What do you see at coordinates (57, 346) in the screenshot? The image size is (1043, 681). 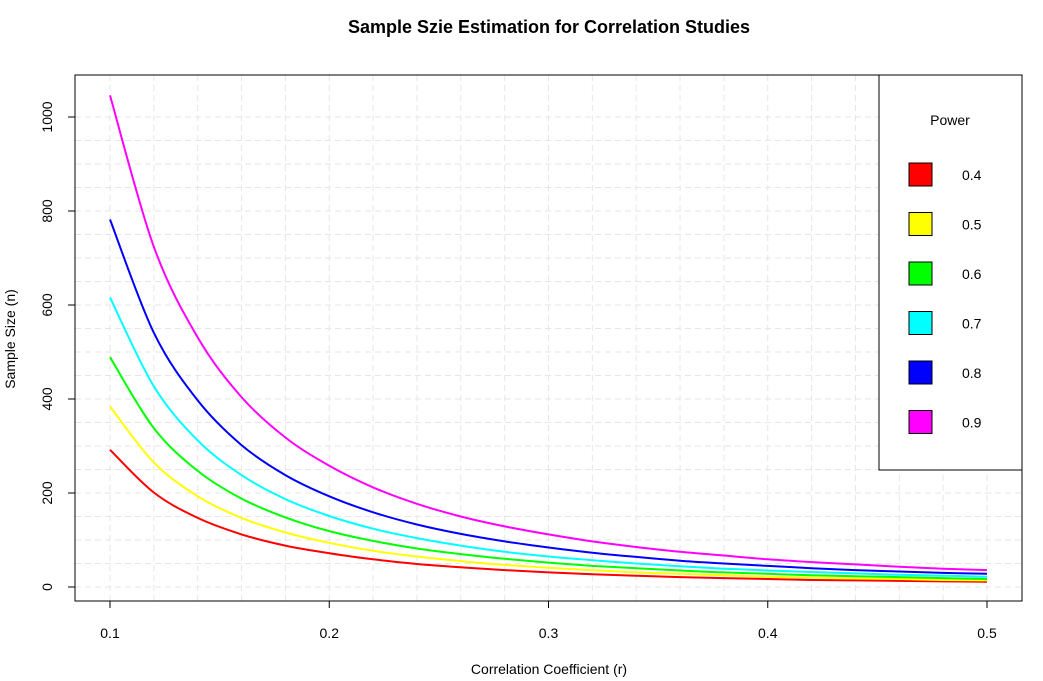 I see `y-axis: 0 200 400 600 800 1000` at bounding box center [57, 346].